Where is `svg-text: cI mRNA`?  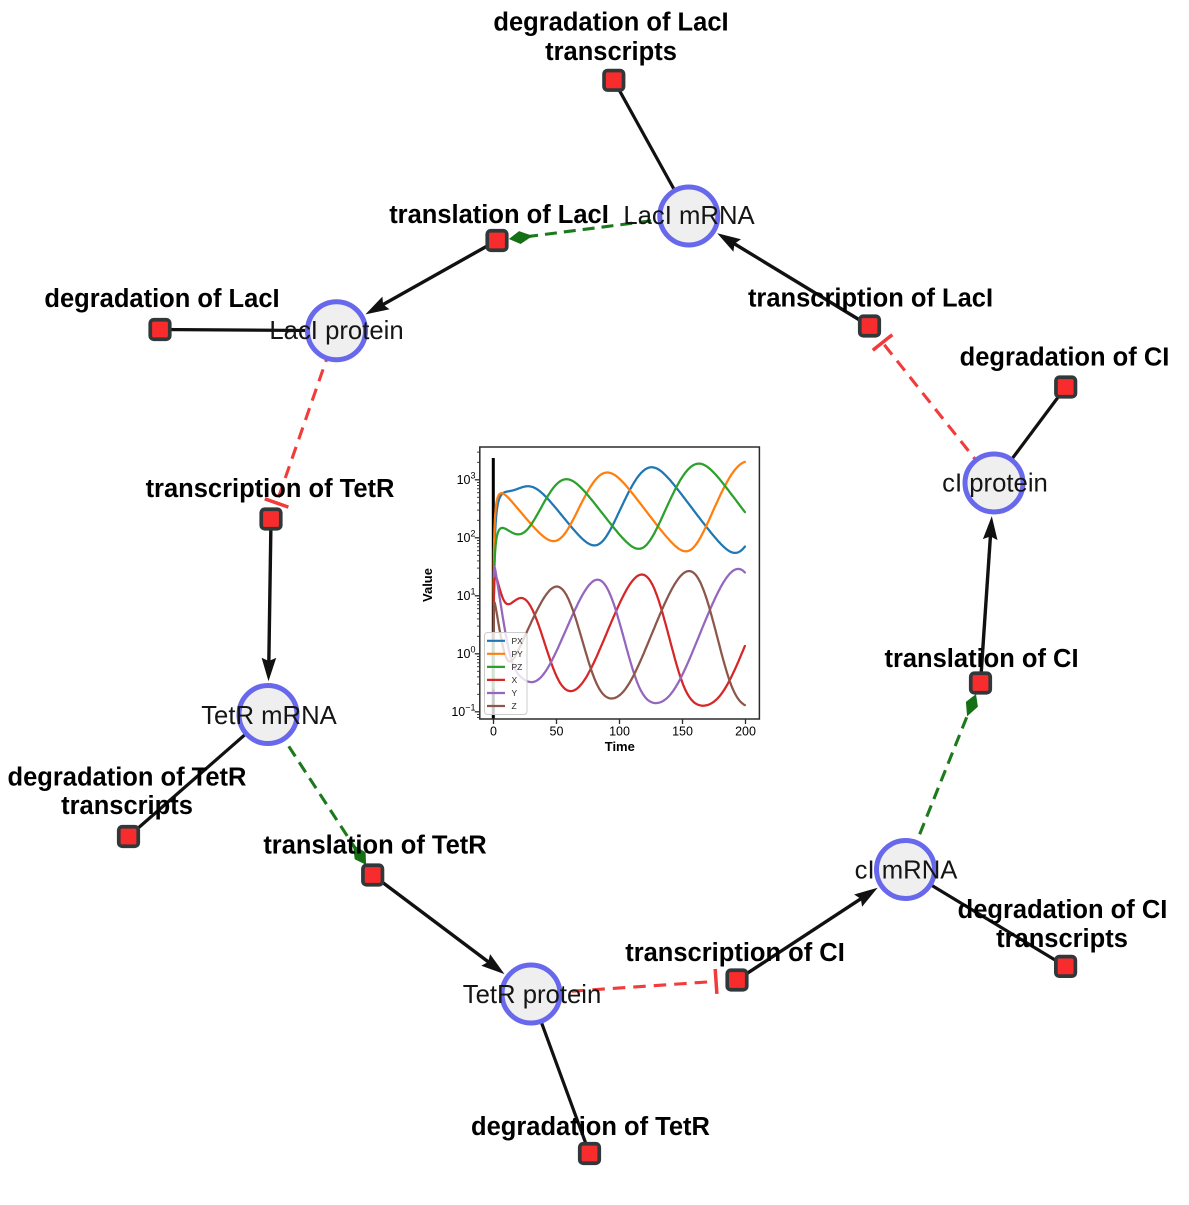 svg-text: cI mRNA is located at coordinates (907, 871).